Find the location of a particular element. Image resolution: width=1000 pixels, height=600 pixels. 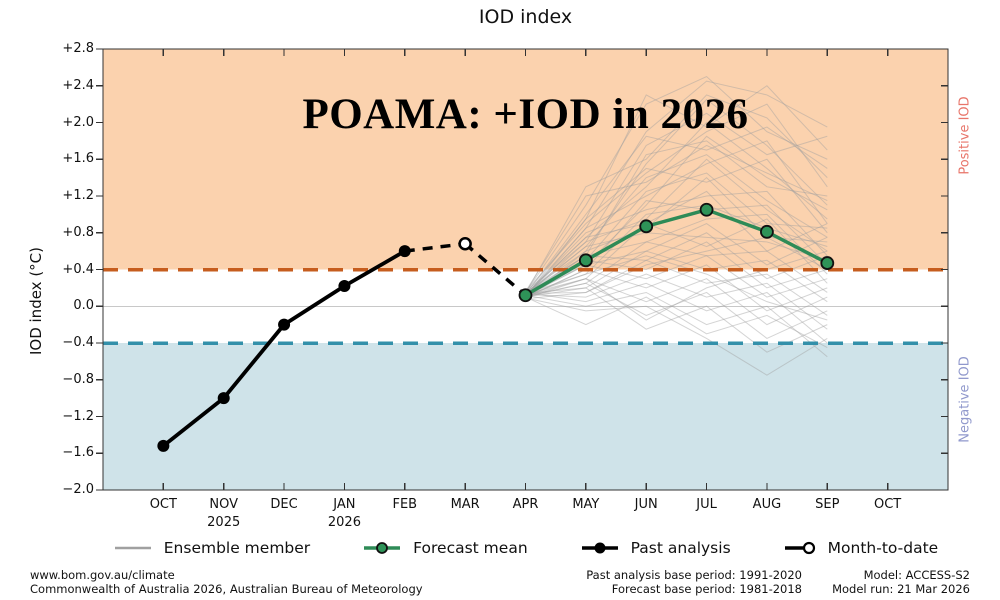

ensemble-line-icon is located at coordinates (132, 548).